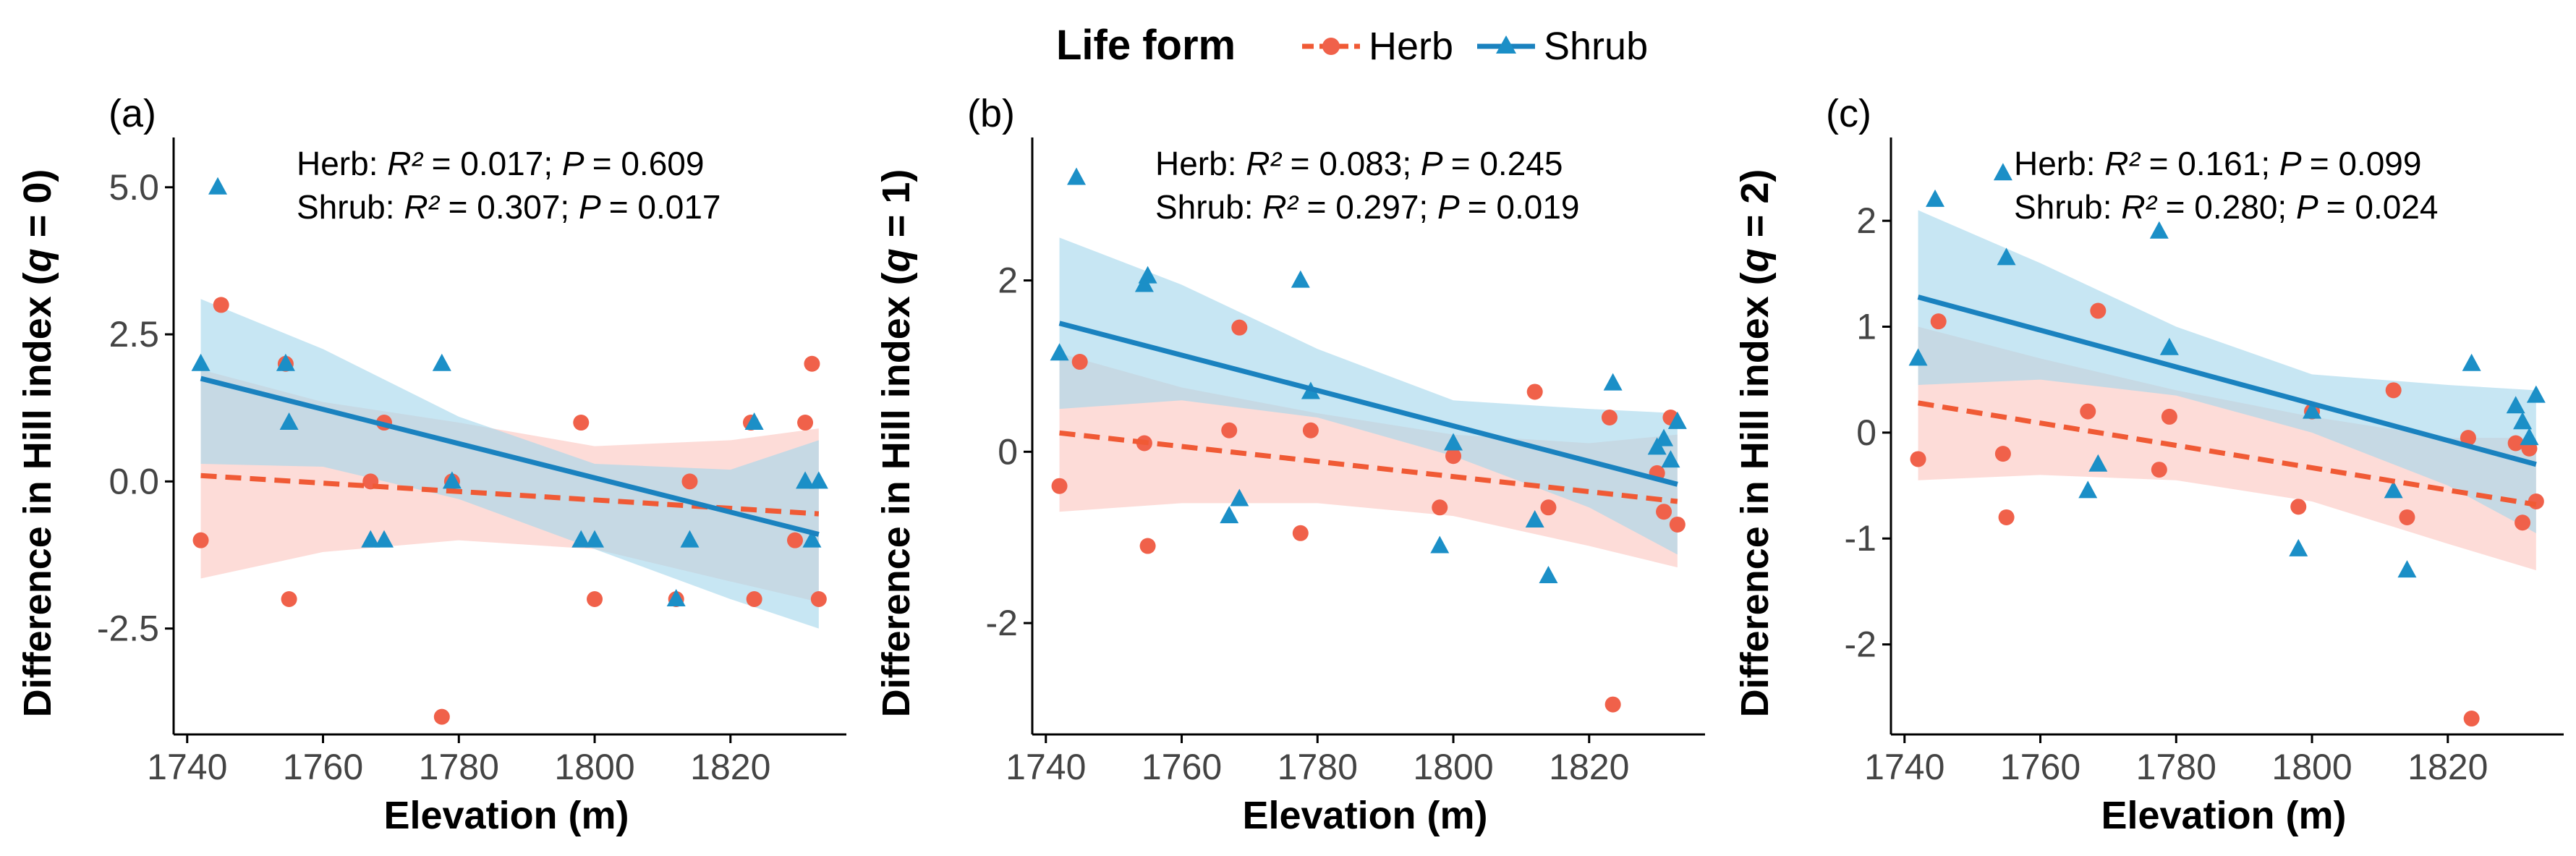 The height and width of the screenshot is (856, 2576). What do you see at coordinates (1368, 467) in the screenshot?
I see `herb-fit-line` at bounding box center [1368, 467].